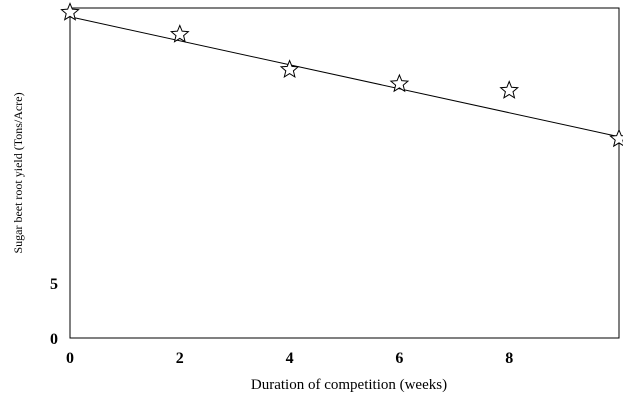 The width and height of the screenshot is (623, 401). What do you see at coordinates (509, 358) in the screenshot?
I see `x-tick-label: 8` at bounding box center [509, 358].